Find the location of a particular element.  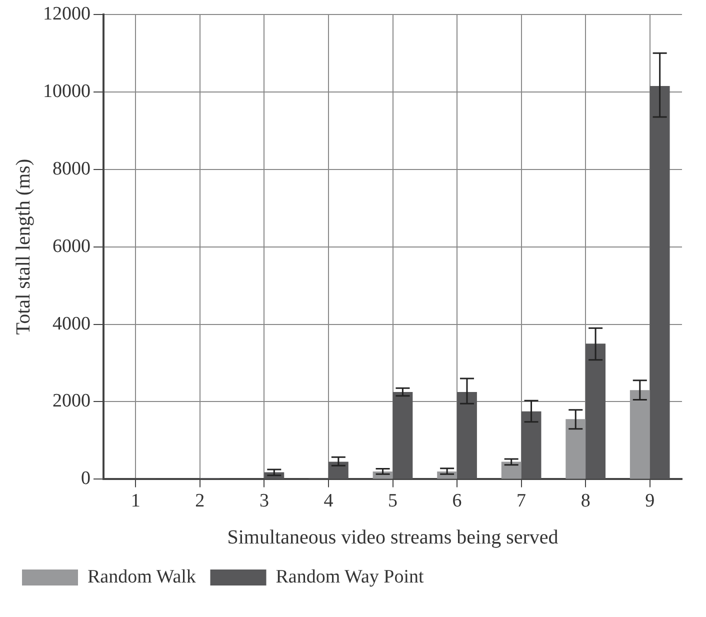

y-tick-label: 6000 is located at coordinates (71, 246).